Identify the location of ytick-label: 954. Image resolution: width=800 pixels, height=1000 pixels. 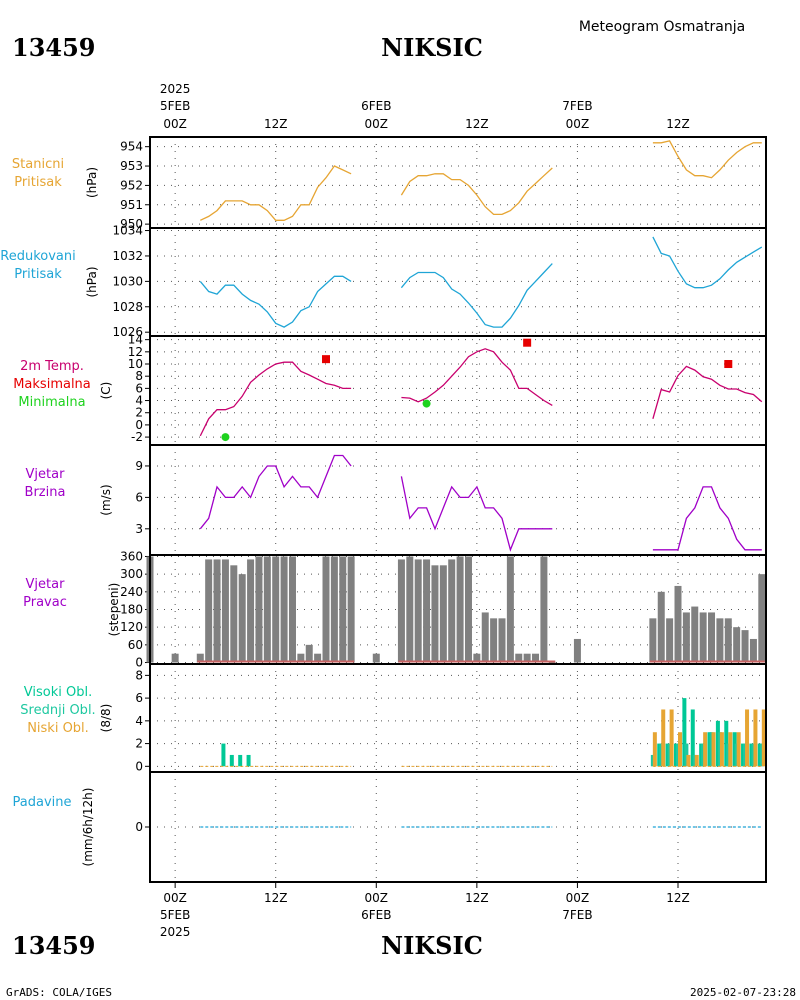
(131, 147).